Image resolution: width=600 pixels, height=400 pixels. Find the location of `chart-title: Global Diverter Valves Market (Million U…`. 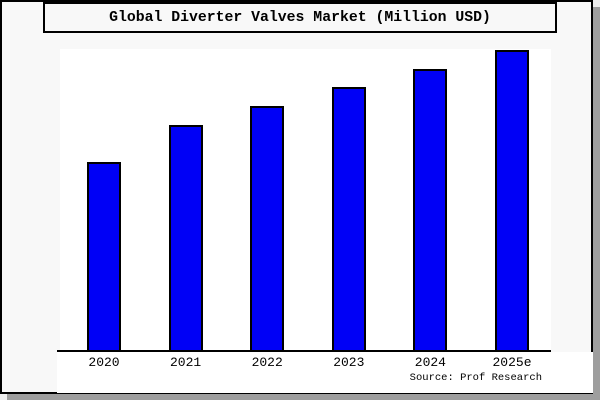

chart-title: Global Diverter Valves Market (Million U… is located at coordinates (300, 17).